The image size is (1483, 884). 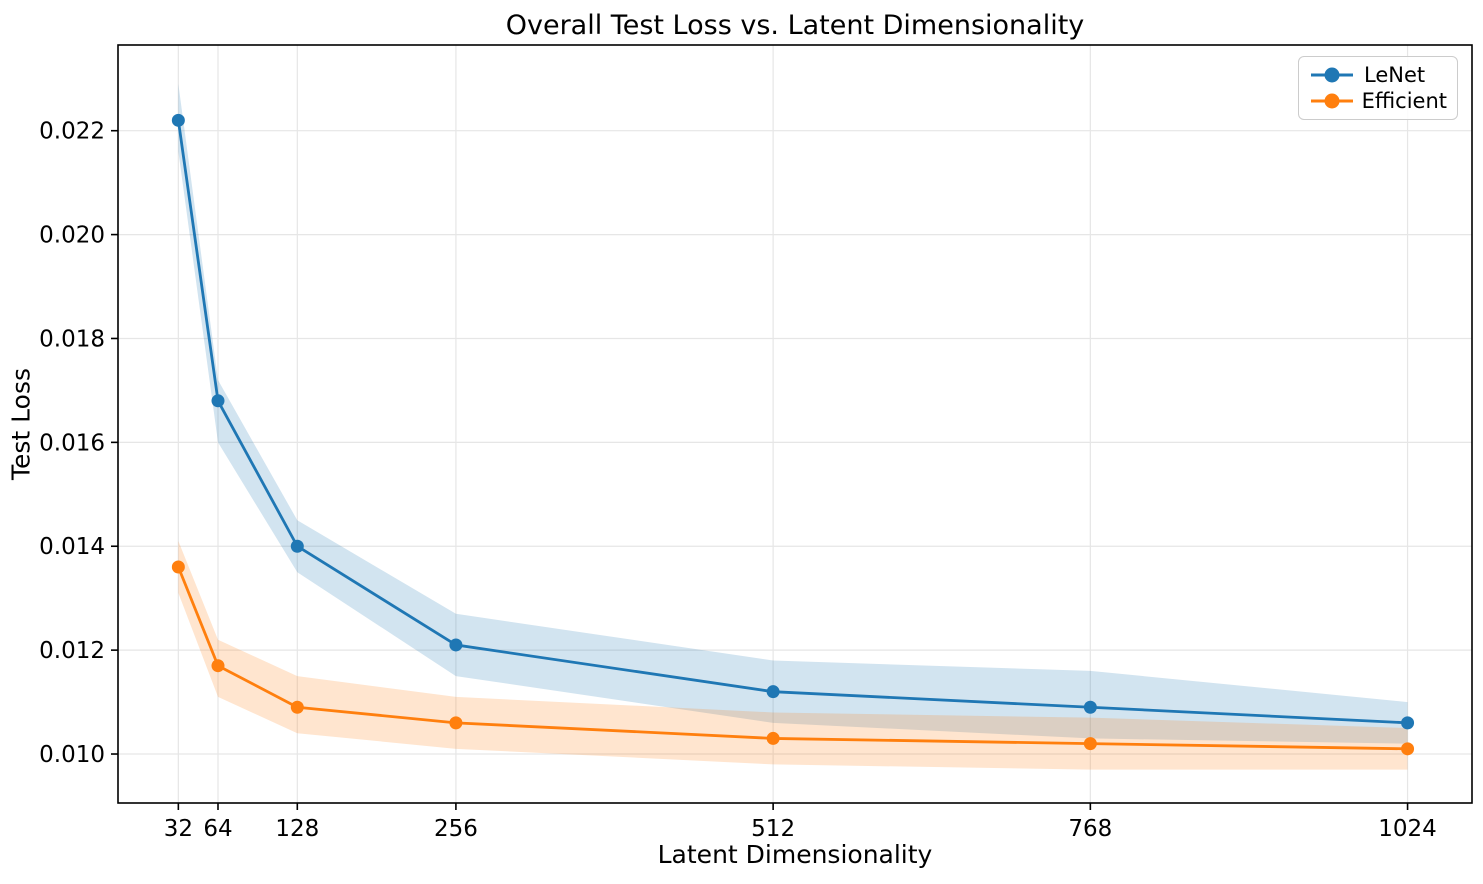 I want to click on legend: LeNet Efficient, so click(x=1378, y=88).